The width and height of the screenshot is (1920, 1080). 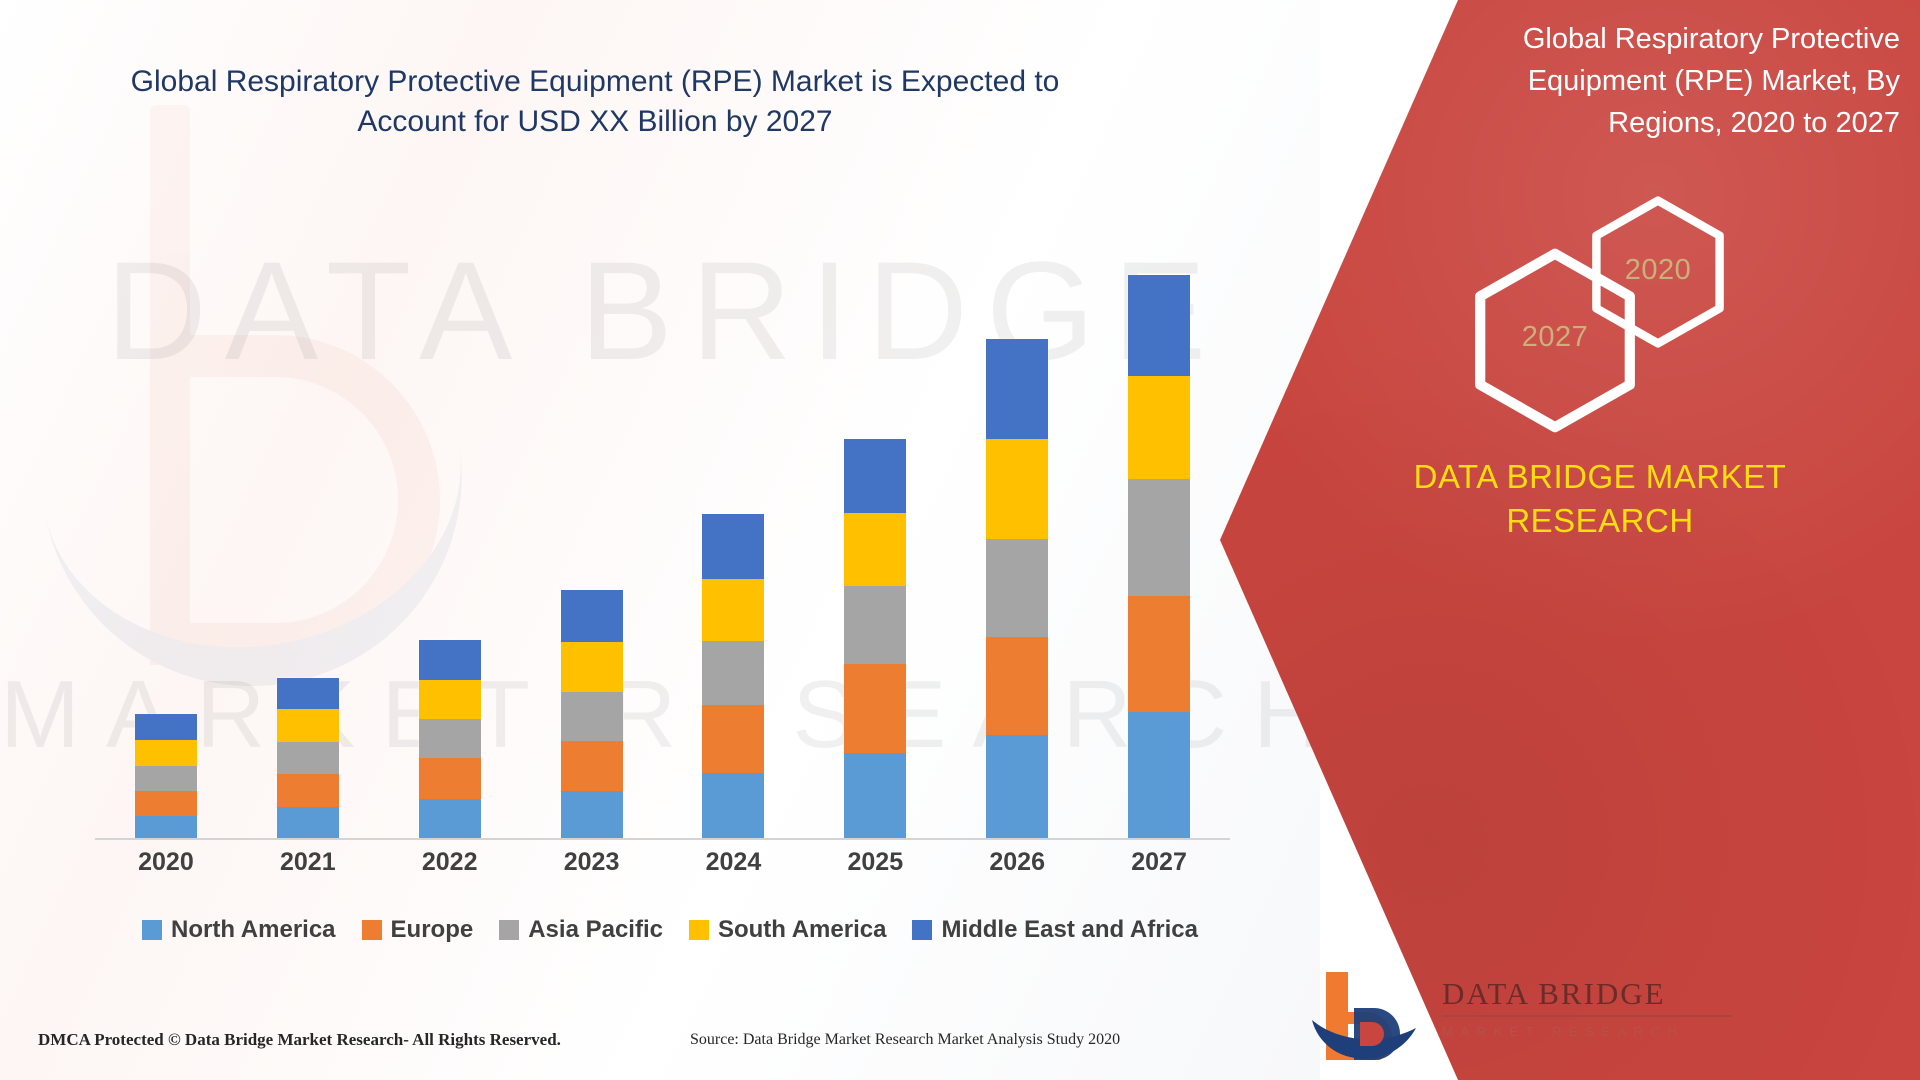 What do you see at coordinates (1600, 499) in the screenshot?
I see `brand-name: DATA BRIDGE MARKET RESEARCH` at bounding box center [1600, 499].